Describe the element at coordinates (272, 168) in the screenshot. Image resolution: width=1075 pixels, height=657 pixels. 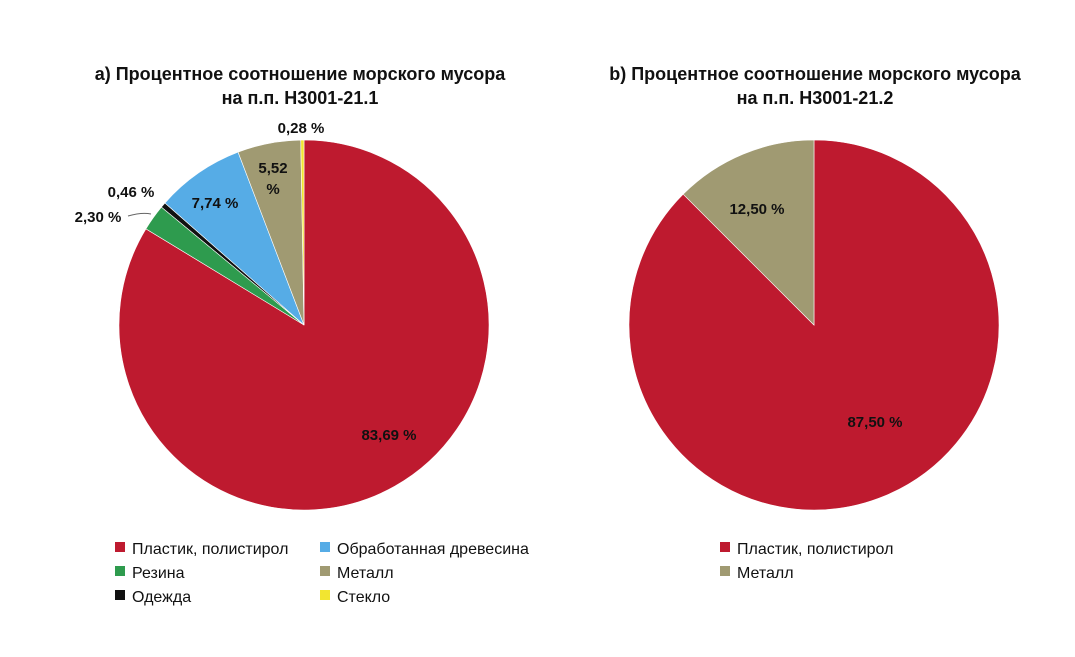
I see `chart-a-label-metal-value: 5,52` at that location.